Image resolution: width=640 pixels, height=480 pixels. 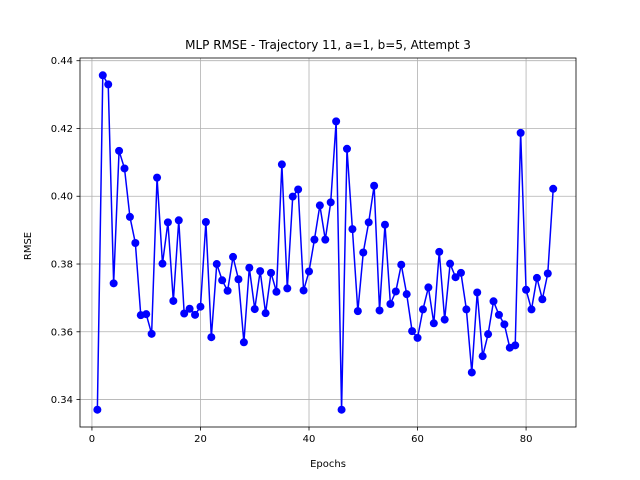 I want to click on y-tick-label: 0.36, so click(x=62, y=332).